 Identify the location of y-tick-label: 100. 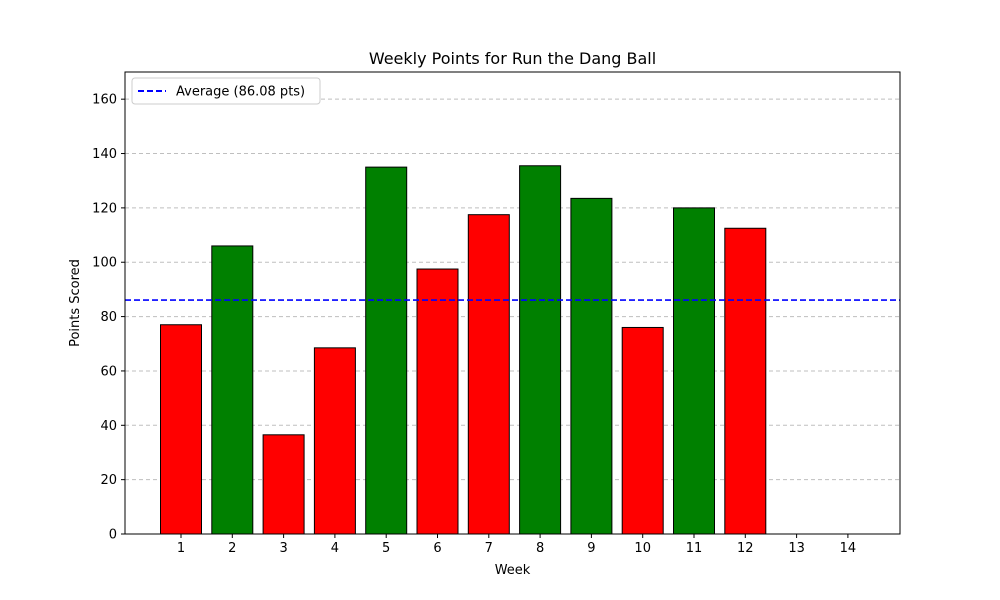
(104, 263).